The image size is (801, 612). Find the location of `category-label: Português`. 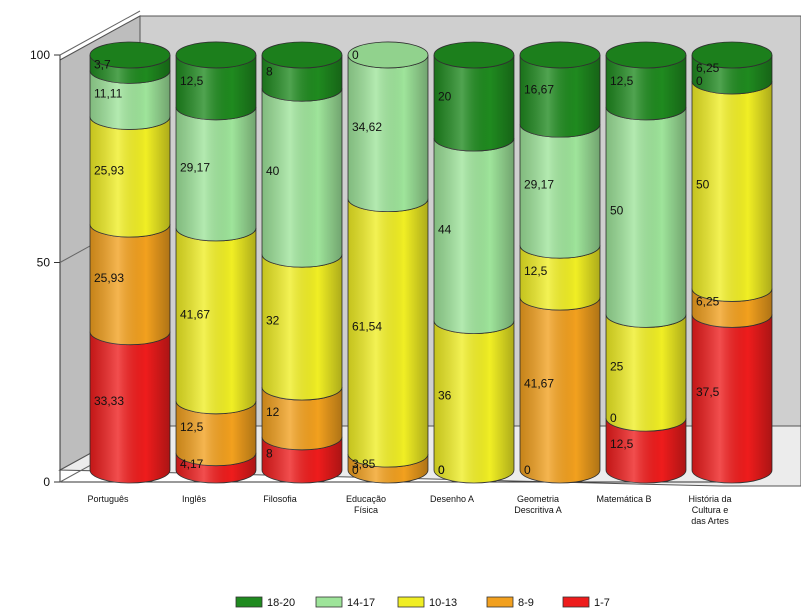

category-label: Português is located at coordinates (108, 499).